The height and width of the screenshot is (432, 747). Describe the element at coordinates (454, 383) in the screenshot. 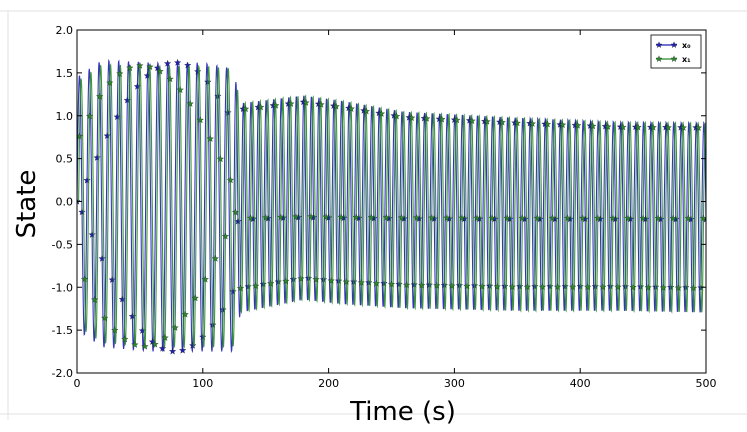

I see `x-tick-label: 300` at that location.